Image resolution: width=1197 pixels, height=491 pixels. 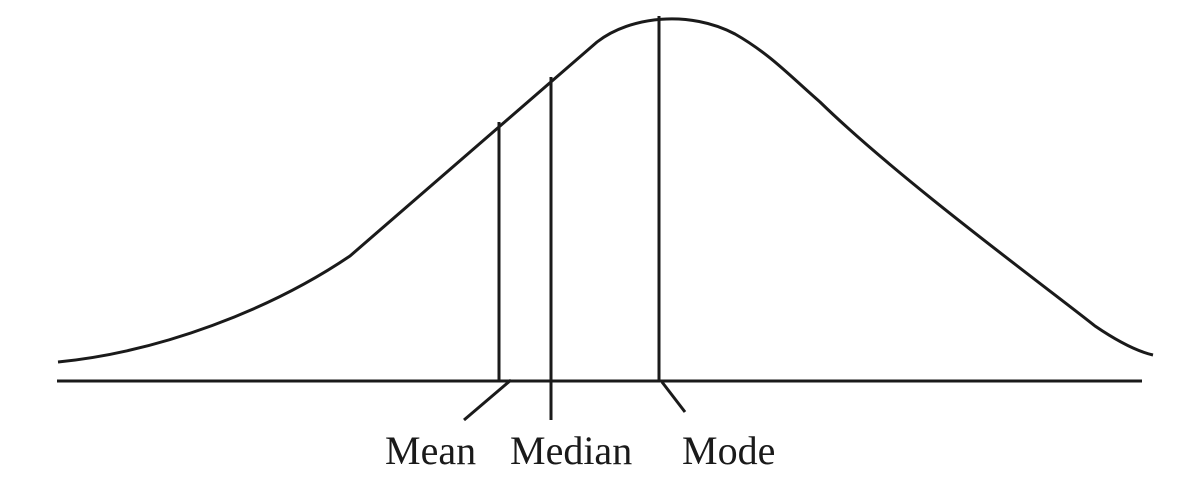 What do you see at coordinates (487, 400) in the screenshot?
I see `mean-leader-line` at bounding box center [487, 400].